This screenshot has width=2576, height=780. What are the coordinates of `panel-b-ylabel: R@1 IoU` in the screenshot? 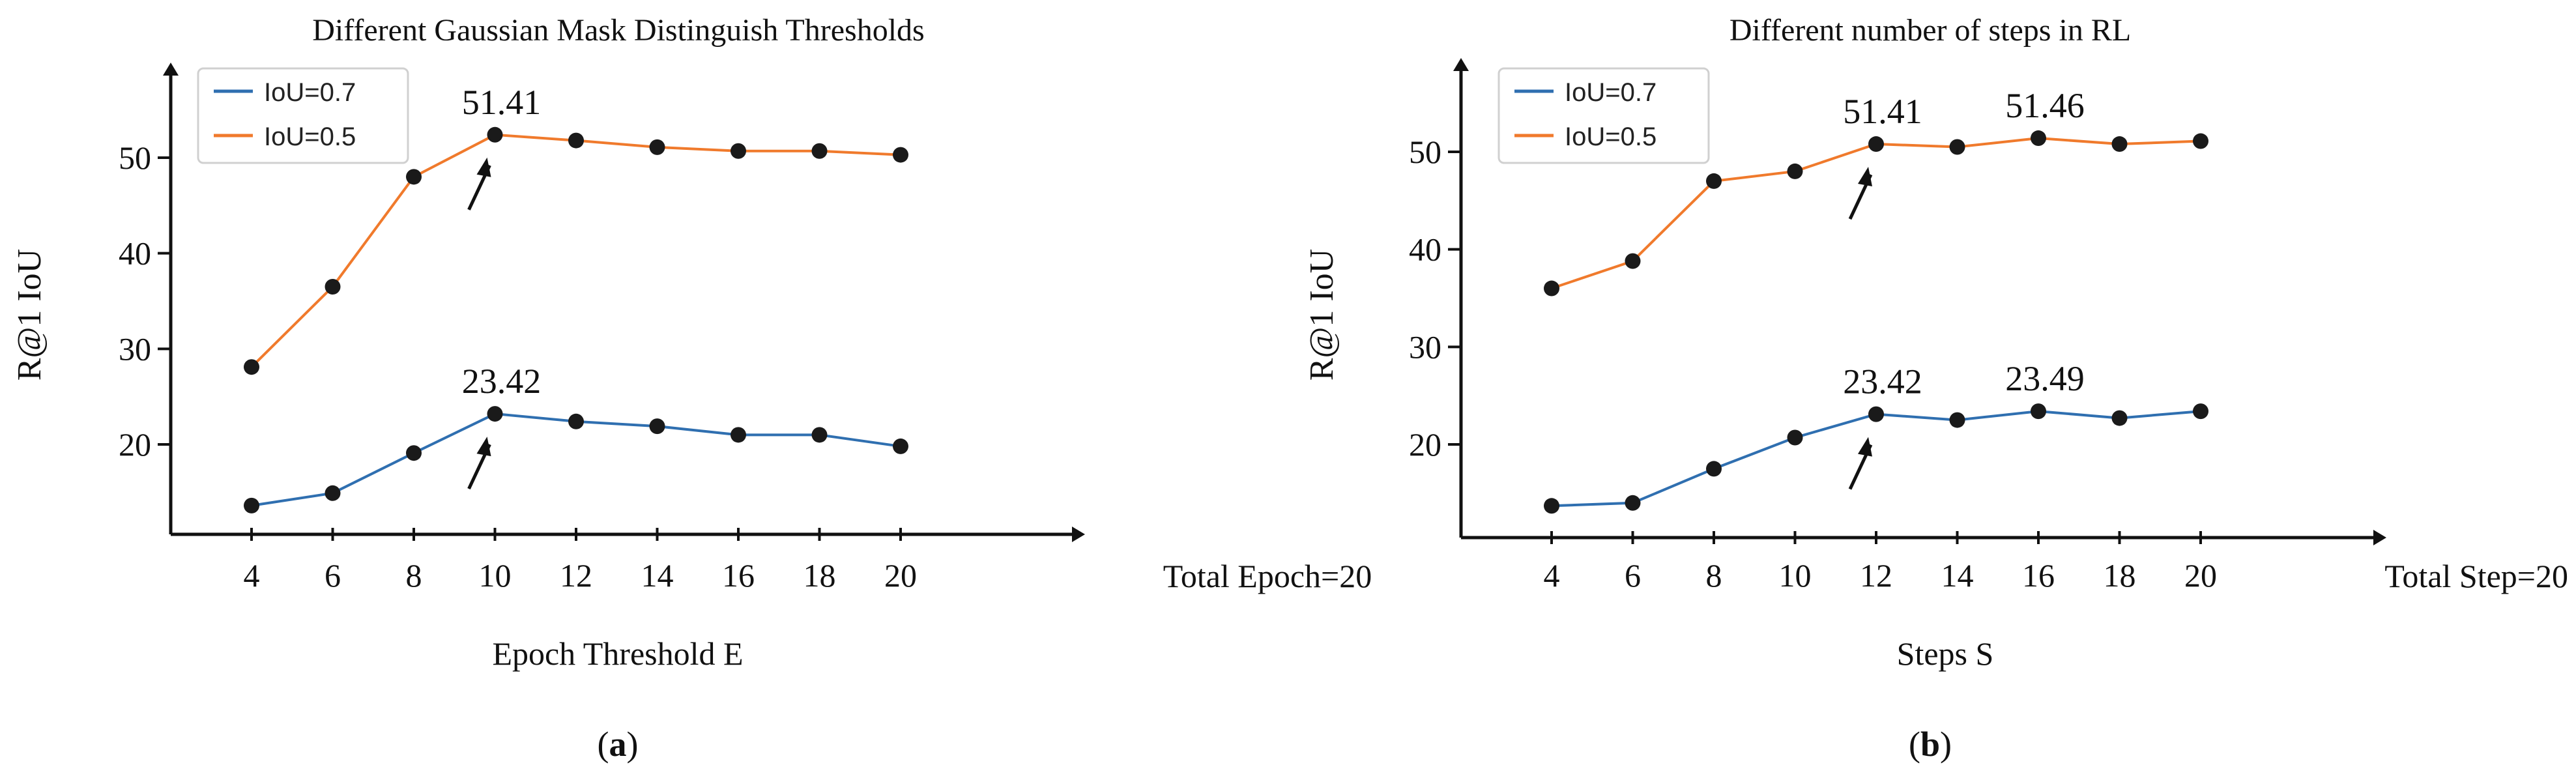 It's located at (1321, 315).